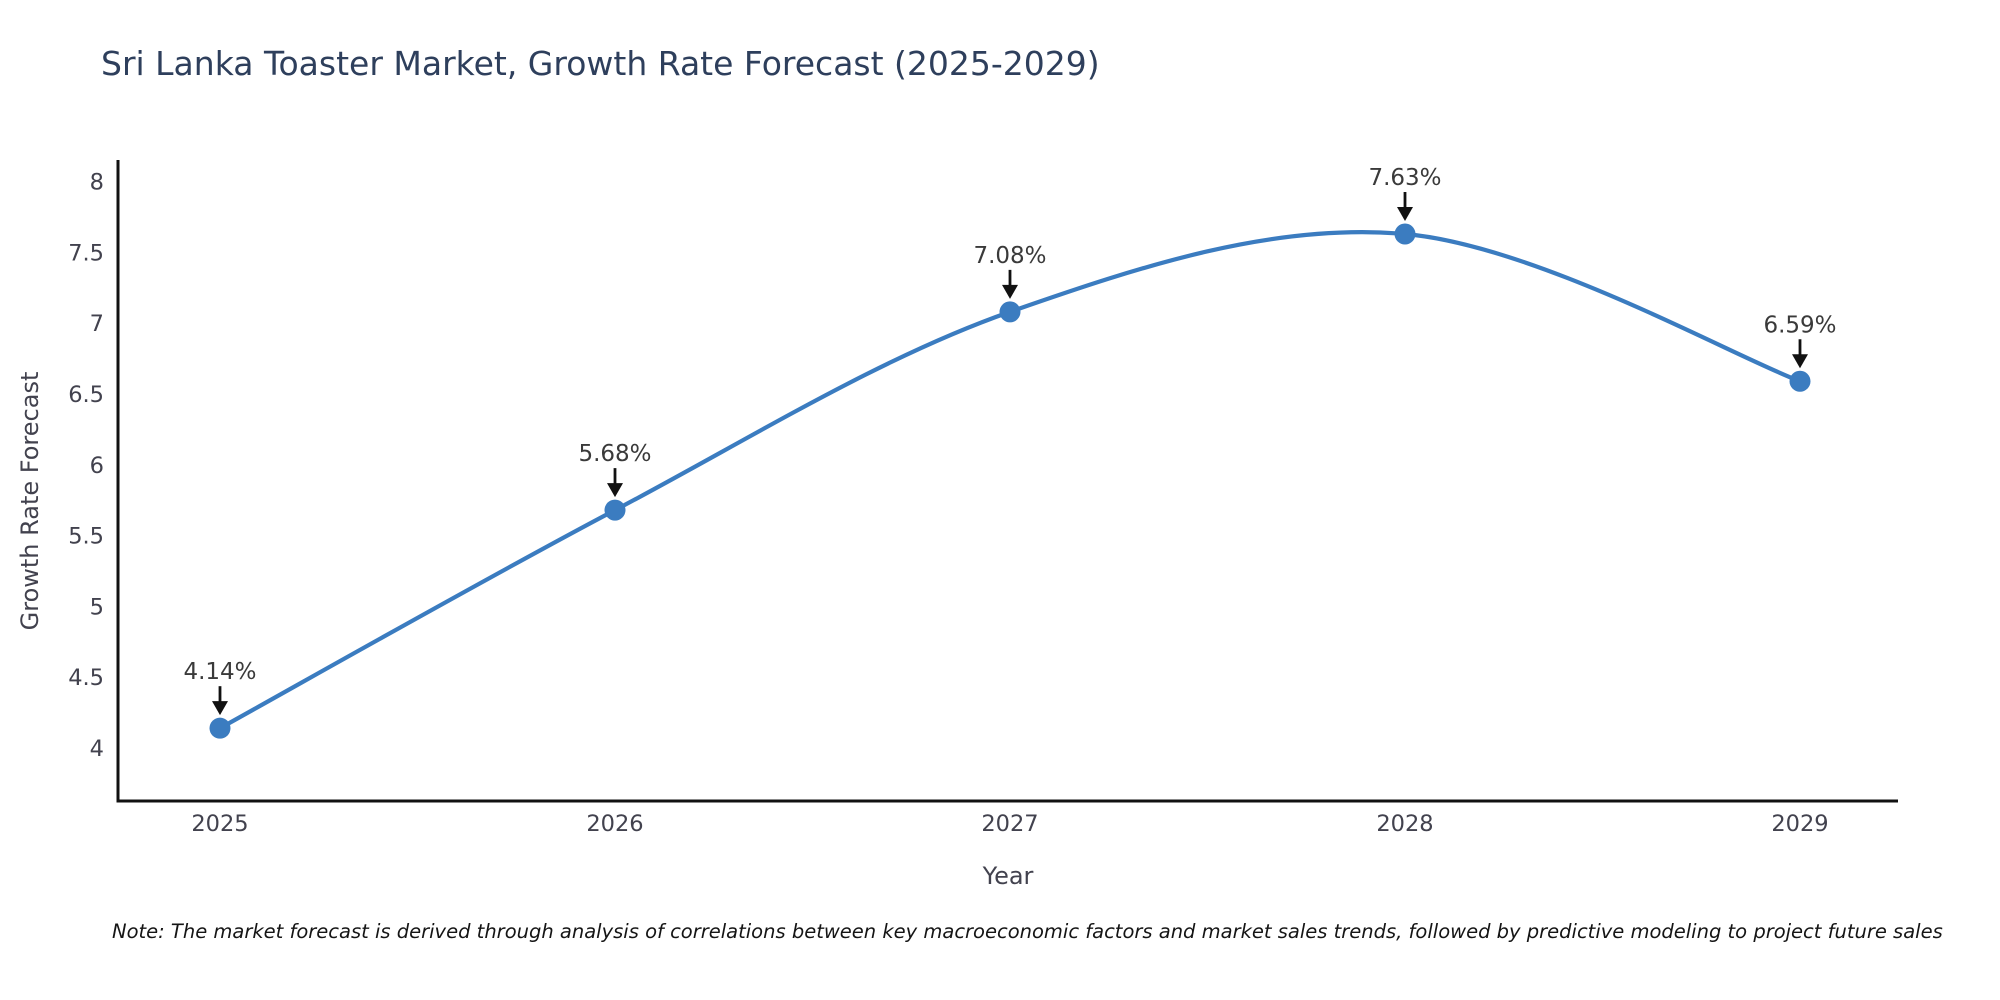  I want to click on x-tick-label: 2029, so click(1799, 824).